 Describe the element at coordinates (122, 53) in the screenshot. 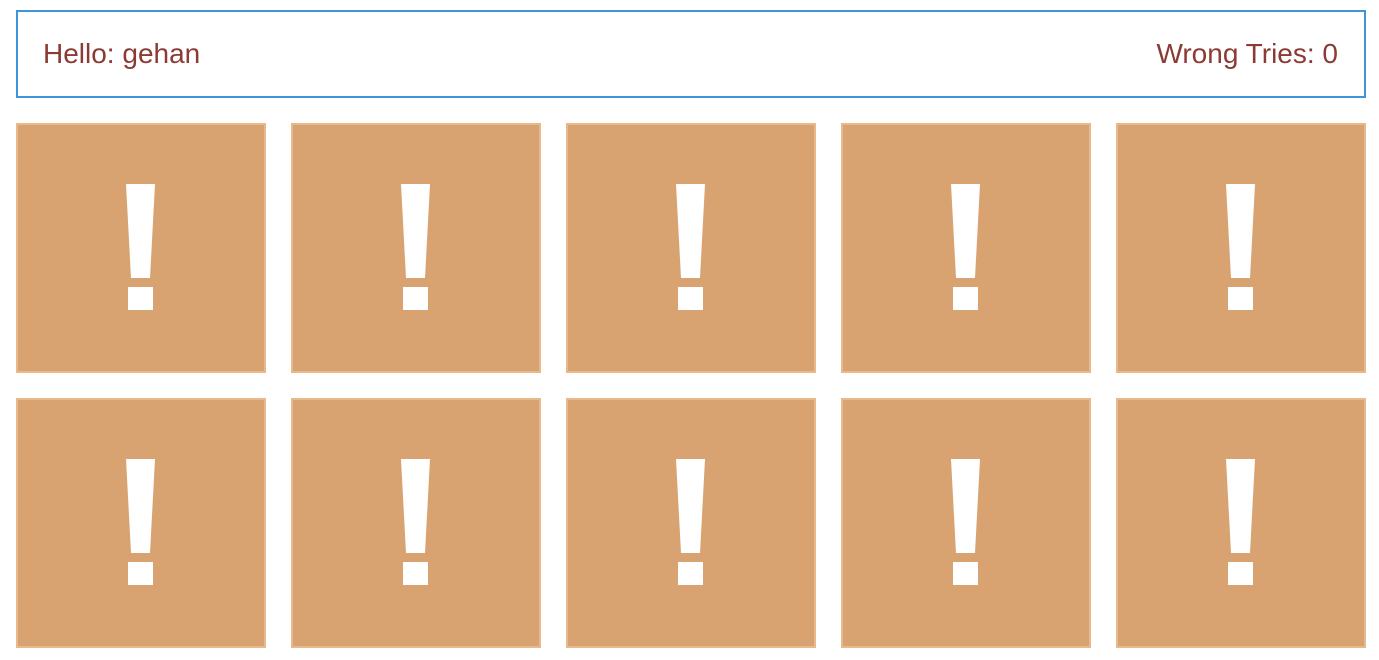

I see `player-greeting: Hello: gehan` at that location.